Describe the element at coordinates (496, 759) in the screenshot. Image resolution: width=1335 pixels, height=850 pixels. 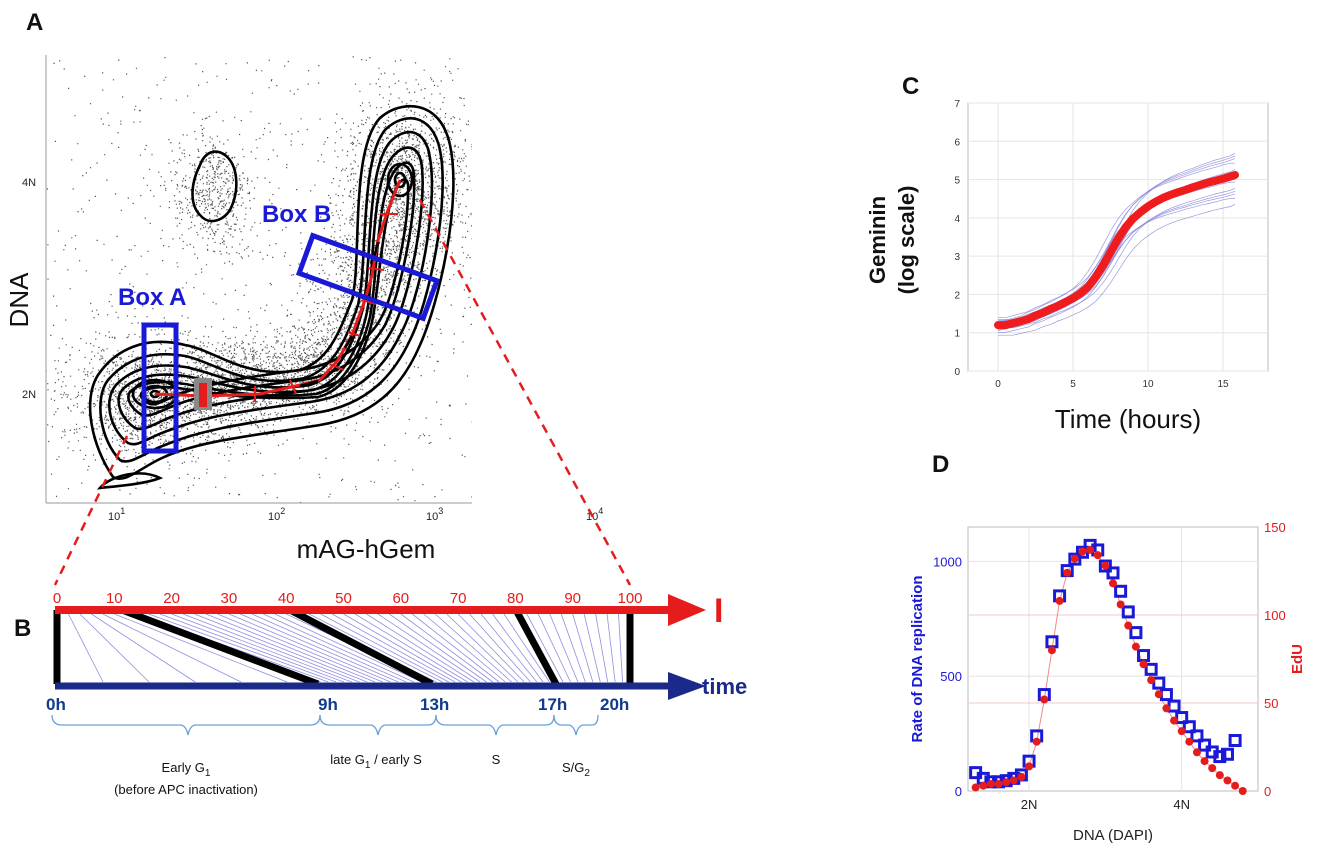
I see `phase-s: S` at that location.